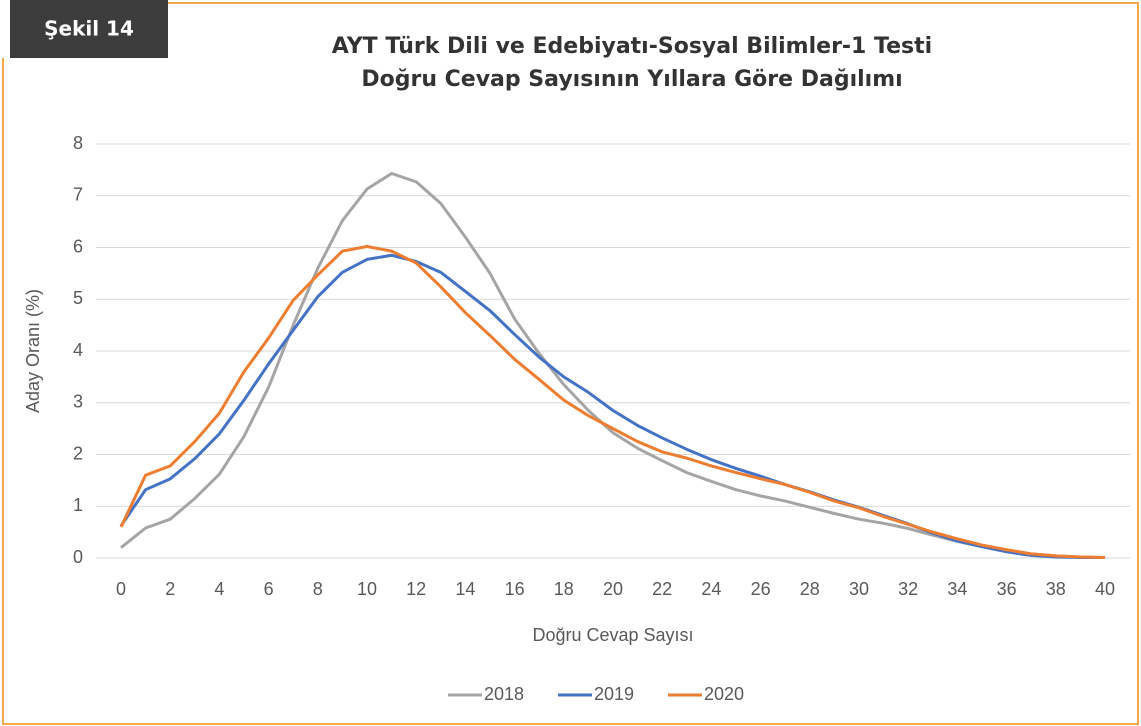 The image size is (1141, 726). I want to click on x-tick-label: 40, so click(1105, 589).